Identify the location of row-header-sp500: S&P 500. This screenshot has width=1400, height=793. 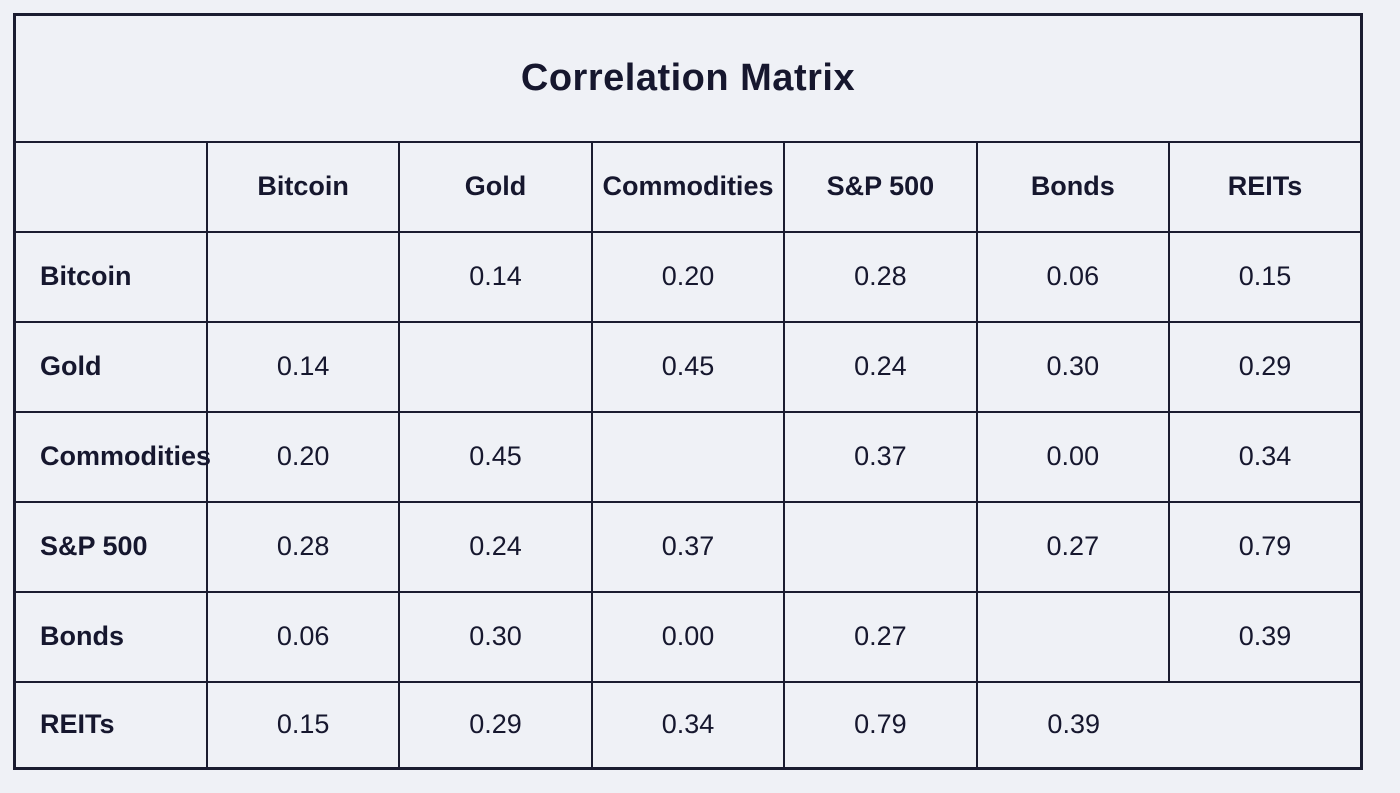
(110, 546).